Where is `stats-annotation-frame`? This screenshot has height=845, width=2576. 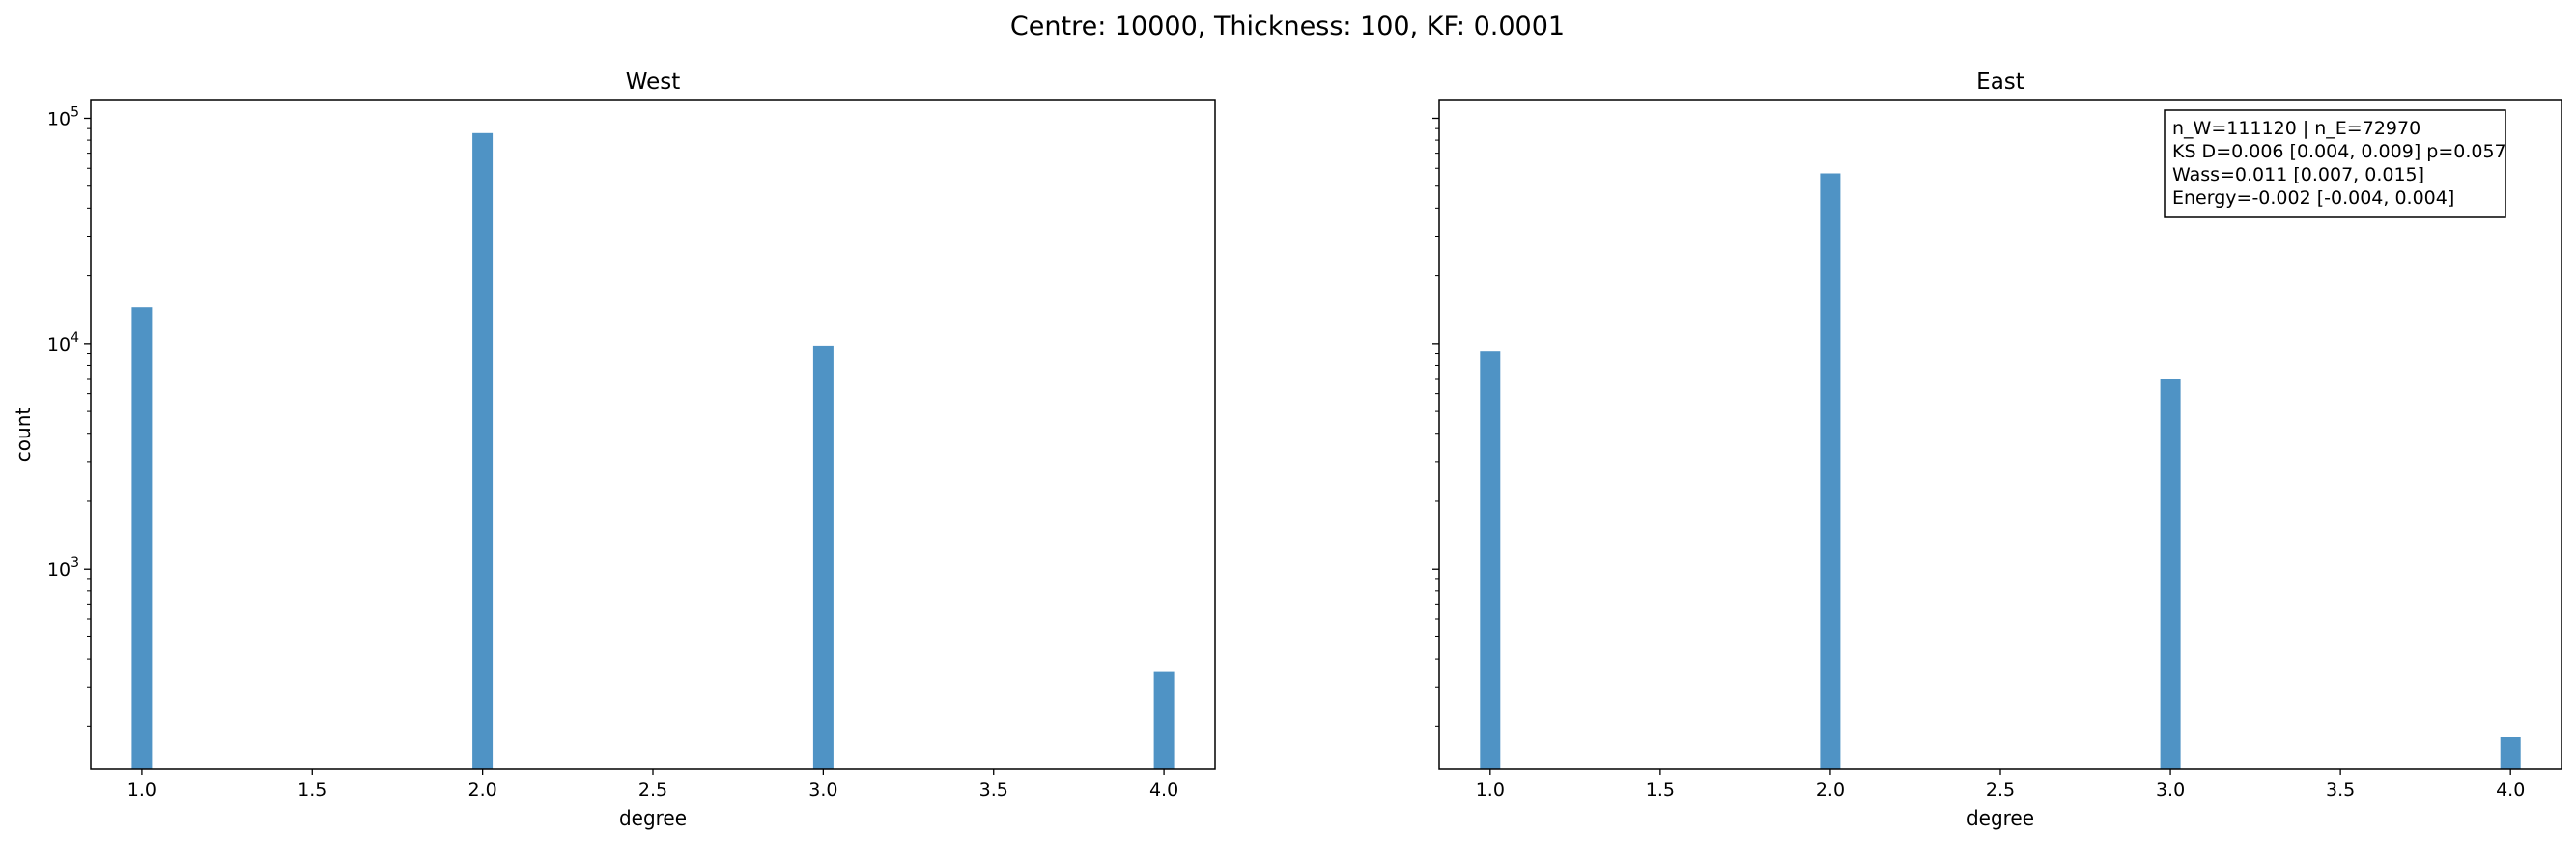
stats-annotation-frame is located at coordinates (2335, 163).